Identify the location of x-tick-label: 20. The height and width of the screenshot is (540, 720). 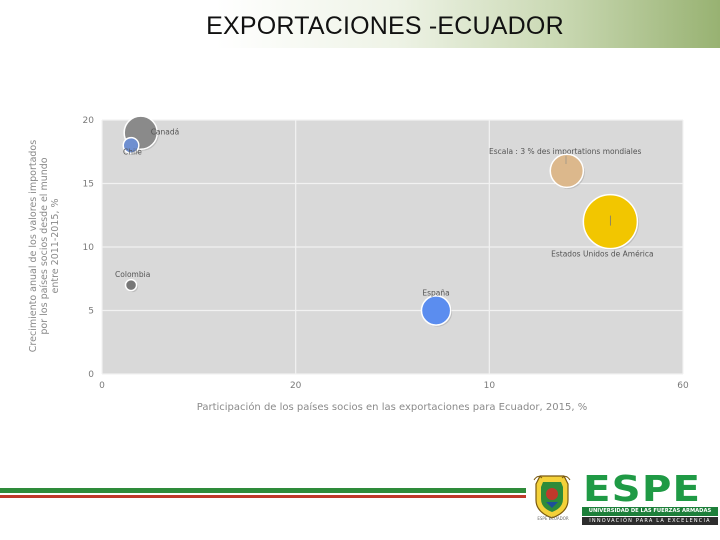
(296, 386).